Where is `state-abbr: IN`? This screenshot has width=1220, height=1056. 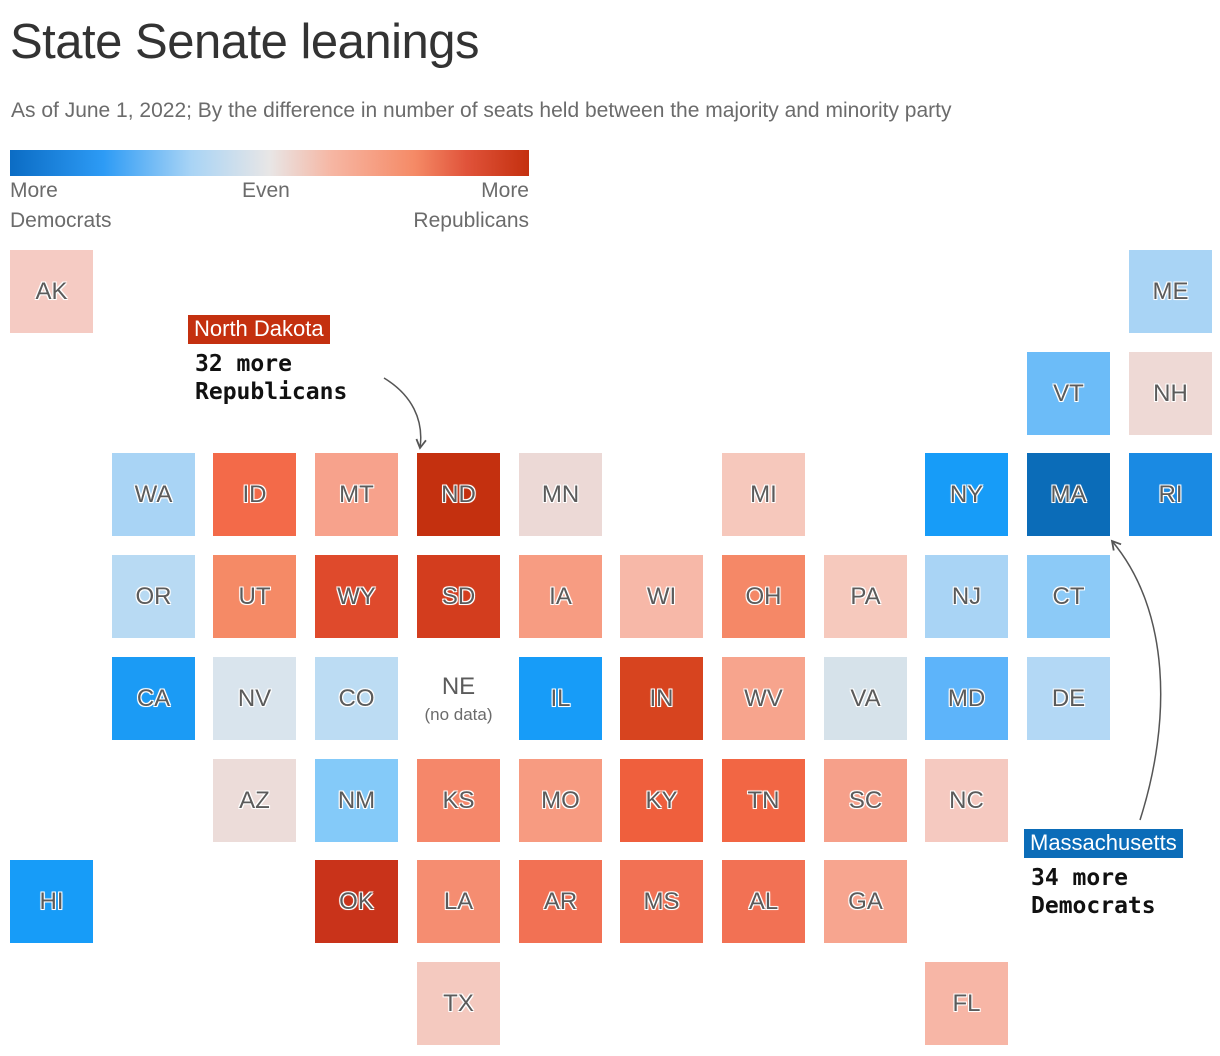
state-abbr: IN is located at coordinates (661, 698).